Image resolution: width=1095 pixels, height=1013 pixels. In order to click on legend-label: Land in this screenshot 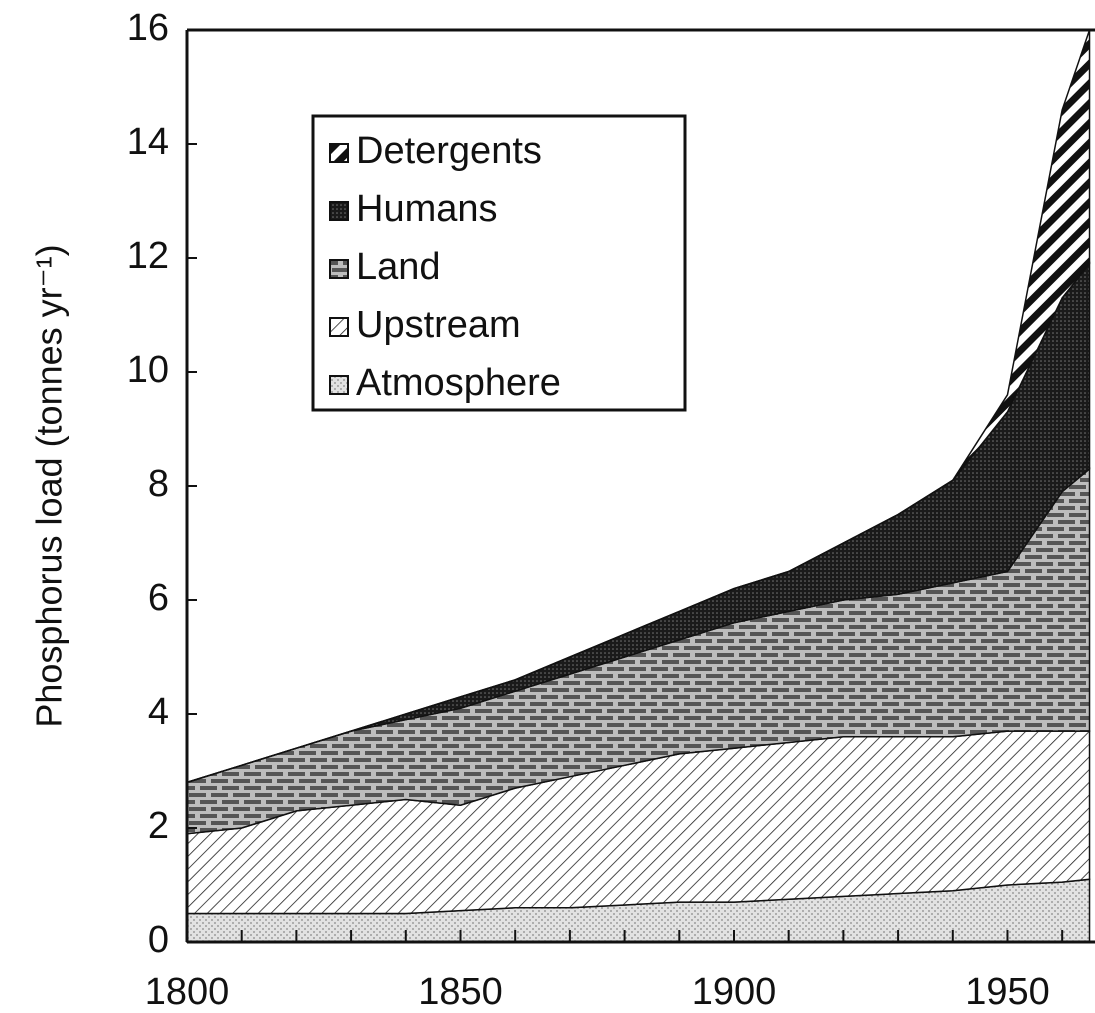, I will do `click(398, 267)`.